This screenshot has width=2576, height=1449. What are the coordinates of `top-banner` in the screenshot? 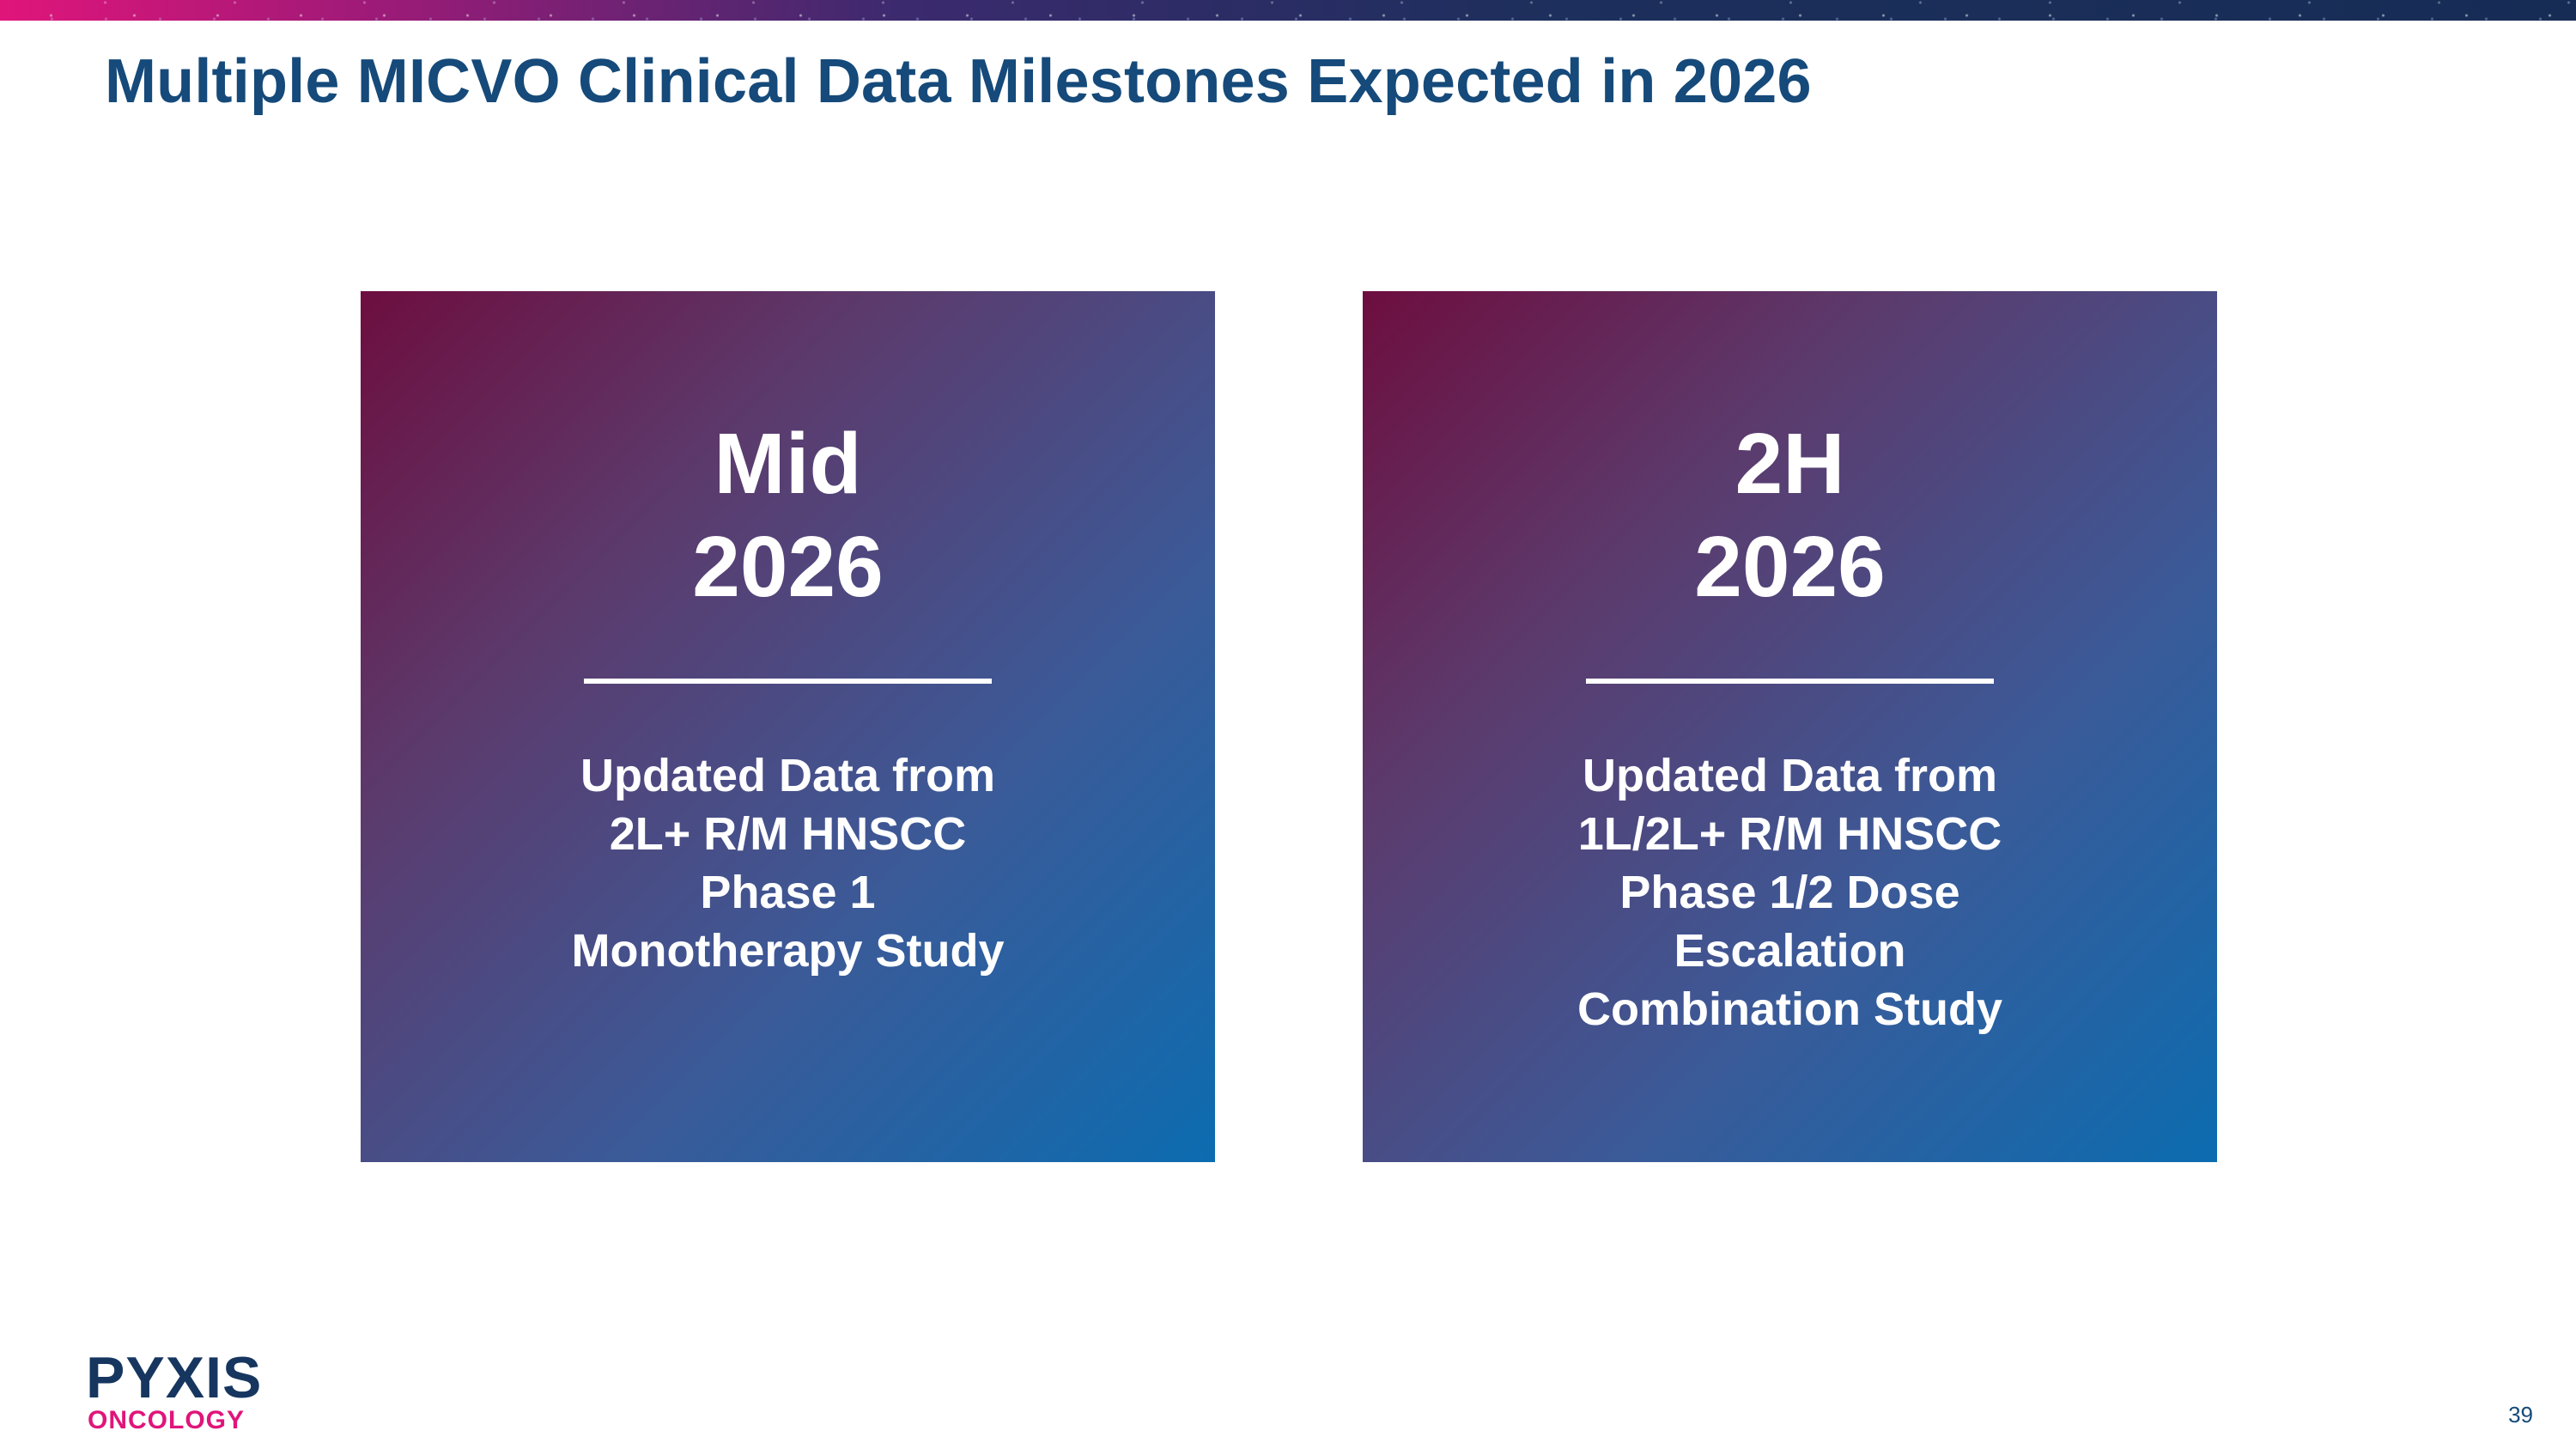 It's located at (1288, 10).